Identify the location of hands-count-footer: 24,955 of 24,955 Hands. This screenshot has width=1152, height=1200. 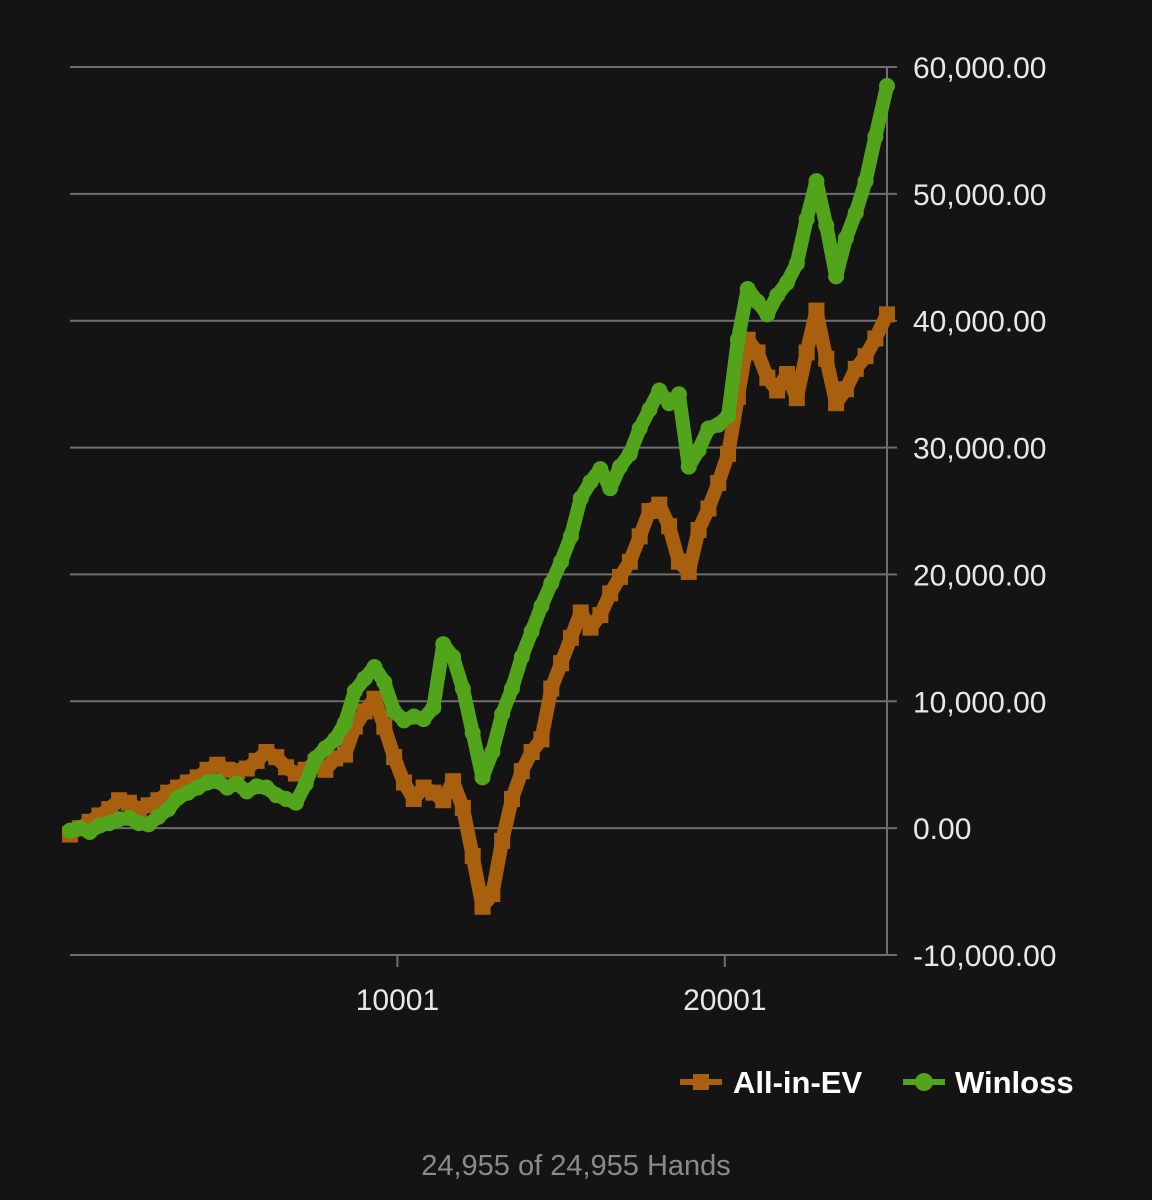
(576, 1166).